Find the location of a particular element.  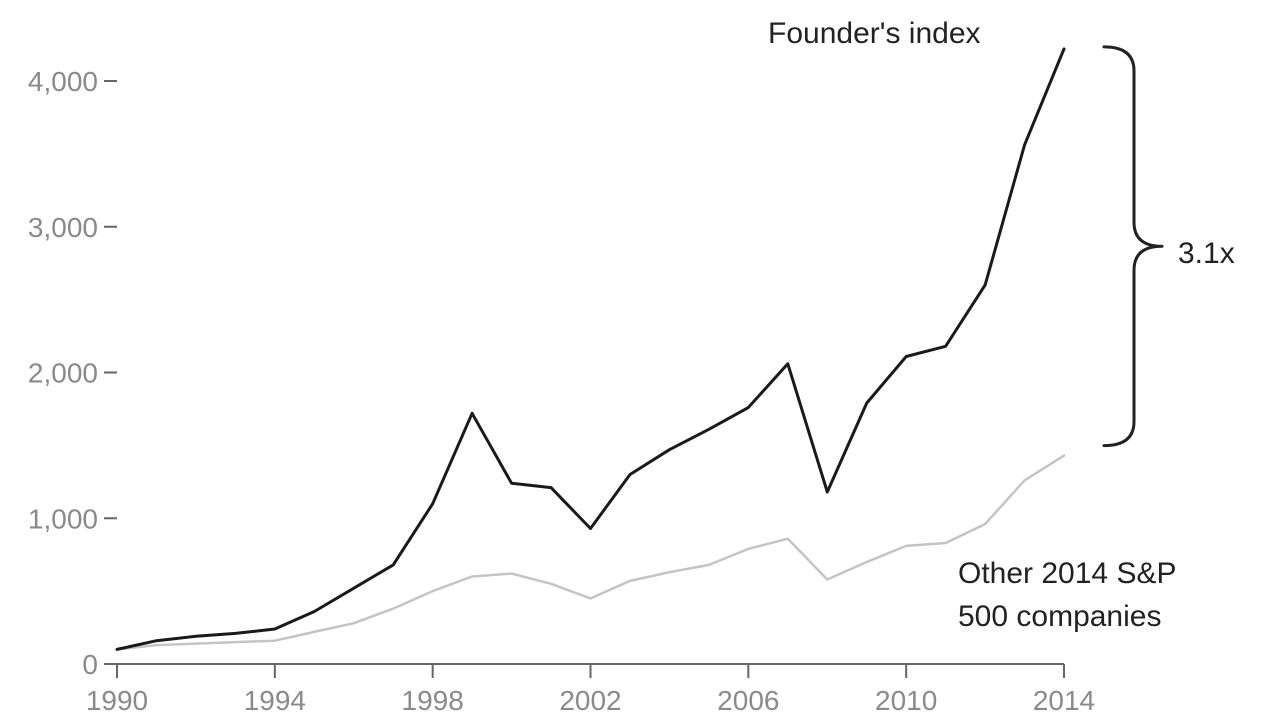

x-tick-label: 2010 is located at coordinates (906, 700).